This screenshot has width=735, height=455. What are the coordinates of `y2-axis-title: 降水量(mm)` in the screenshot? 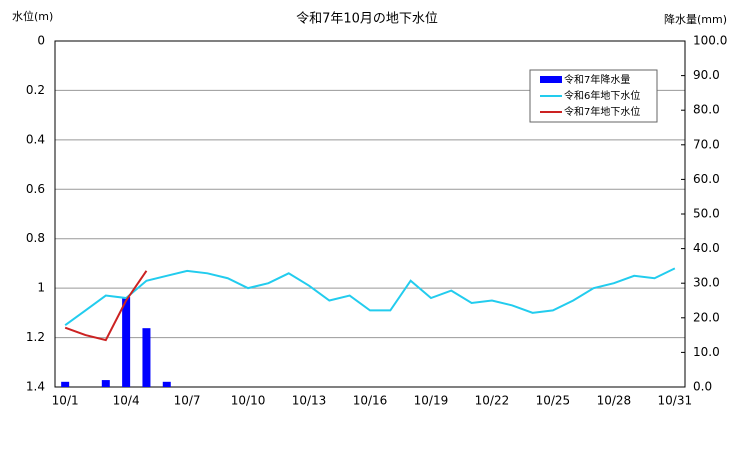 It's located at (695, 19).